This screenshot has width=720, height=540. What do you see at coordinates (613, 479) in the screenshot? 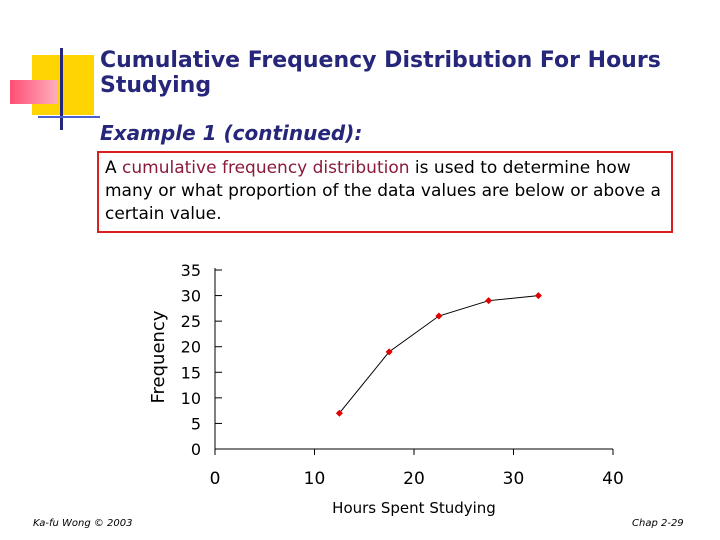
I see `x-tick-label: 40` at bounding box center [613, 479].